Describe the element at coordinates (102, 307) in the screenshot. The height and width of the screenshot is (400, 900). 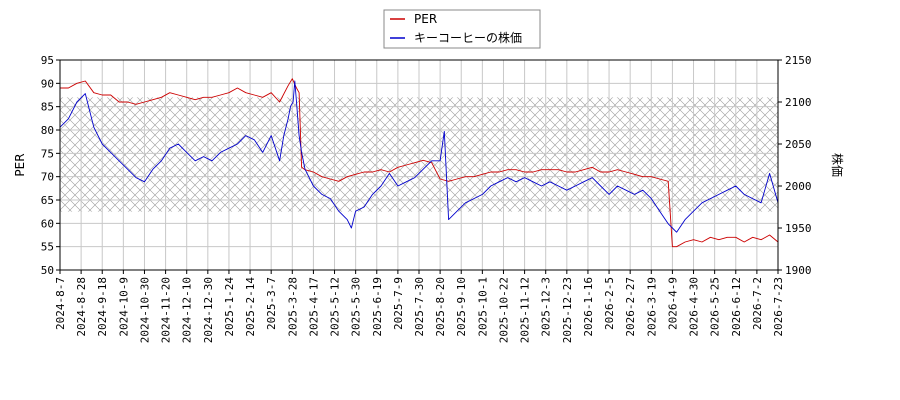
I see `x-tick-label: 2024-9-18` at that location.